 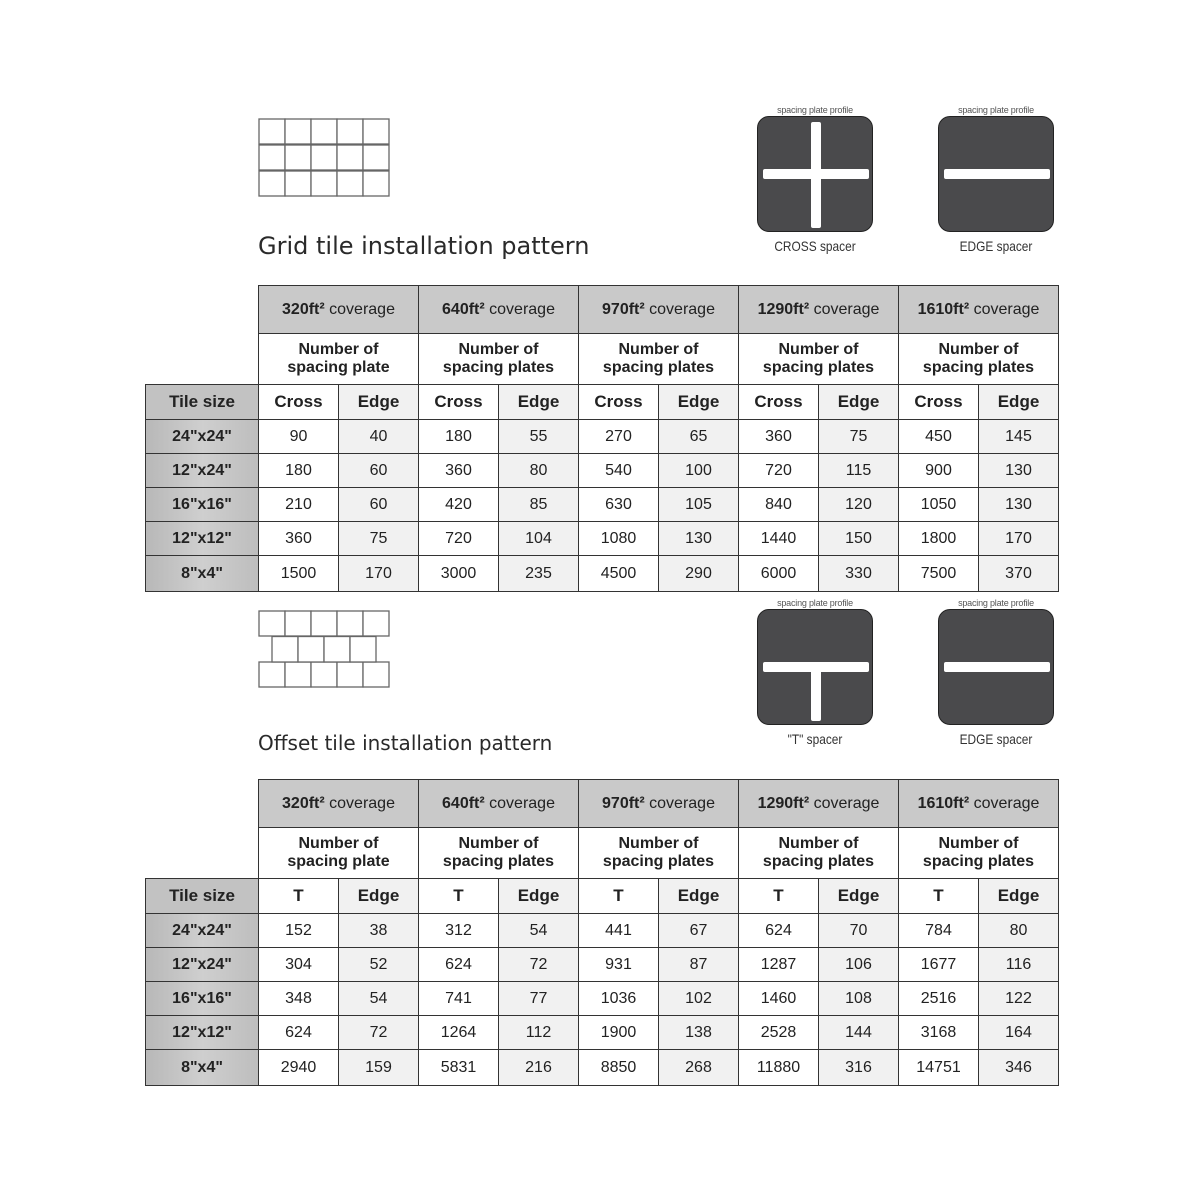 I want to click on plate-count-cell: 540, so click(x=618, y=470).